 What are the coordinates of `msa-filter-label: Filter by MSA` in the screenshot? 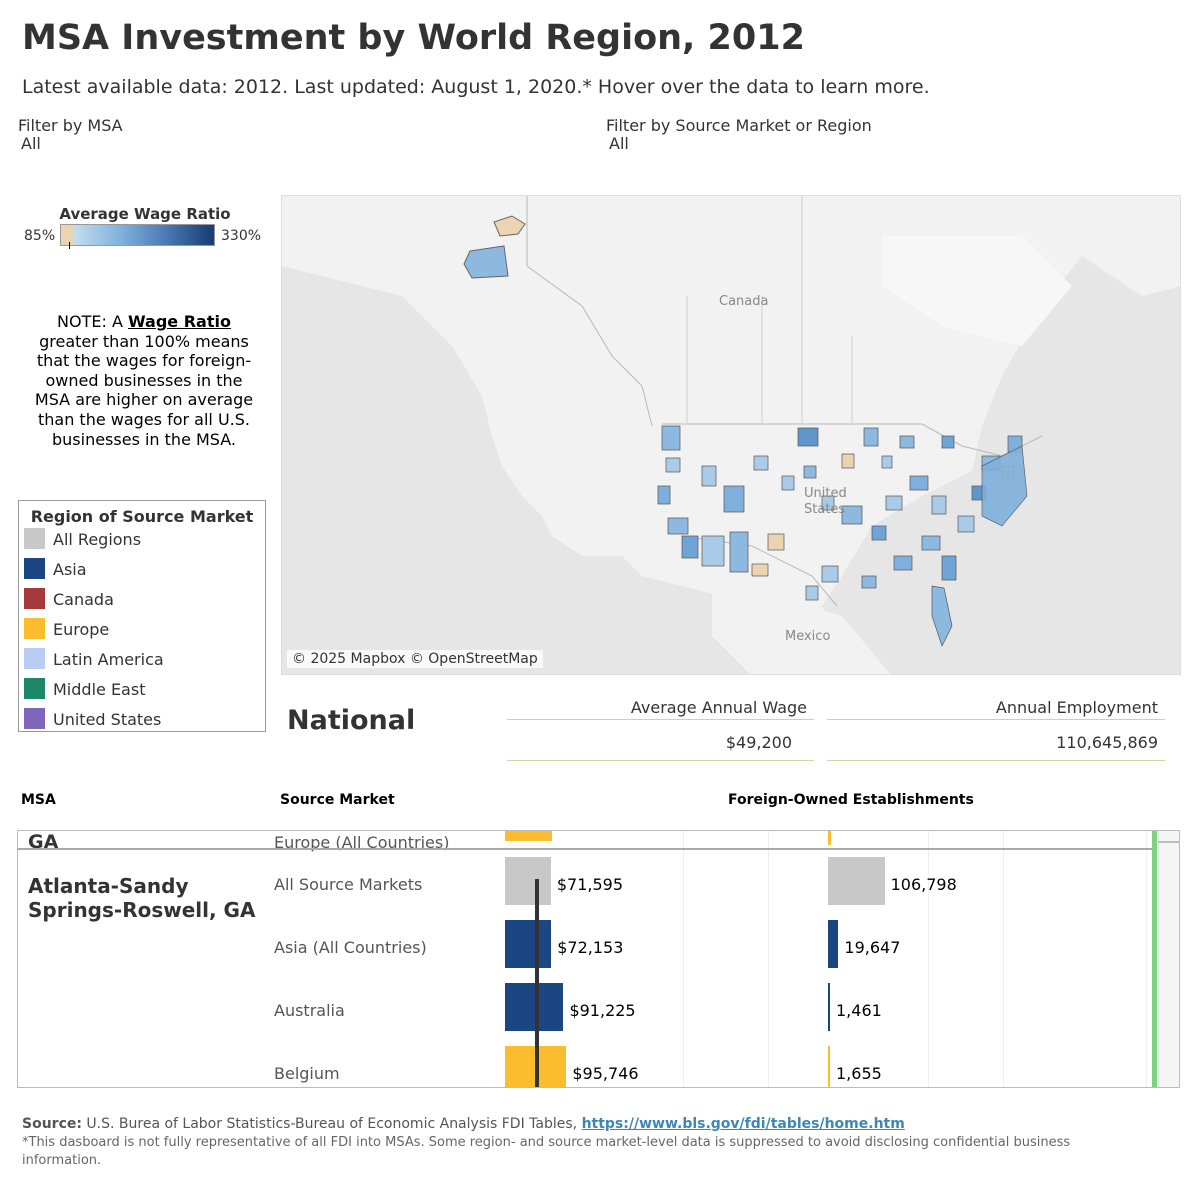 It's located at (70, 125).